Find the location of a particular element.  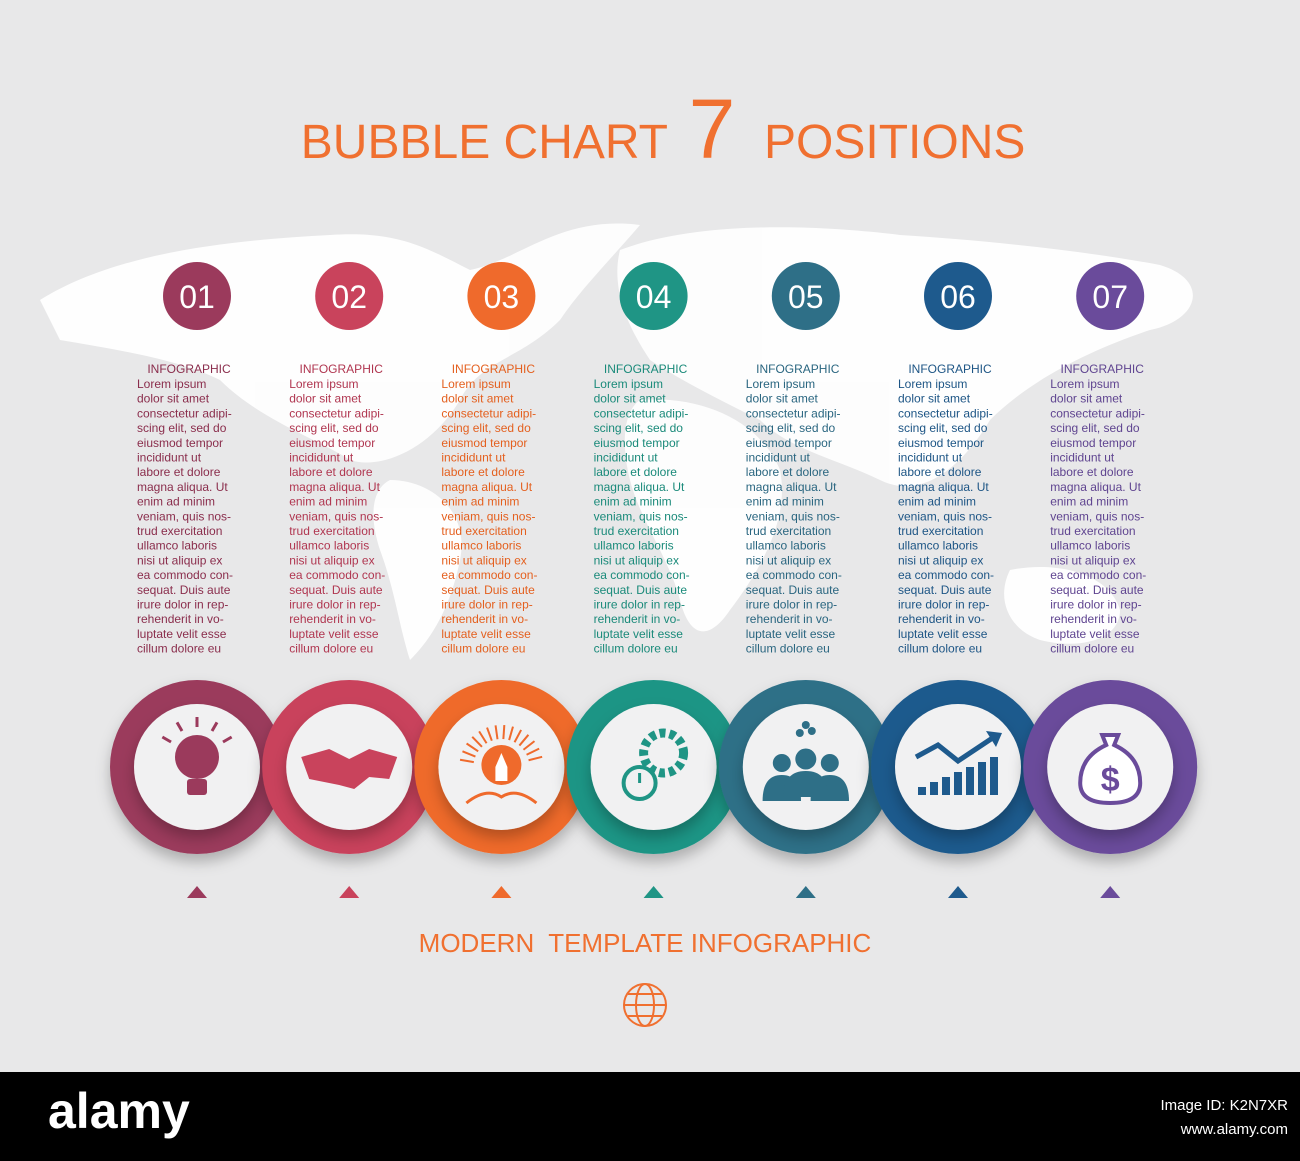

footer-subtitle: MODERN TEMPLATE INFOGRAPHIC is located at coordinates (645, 943).